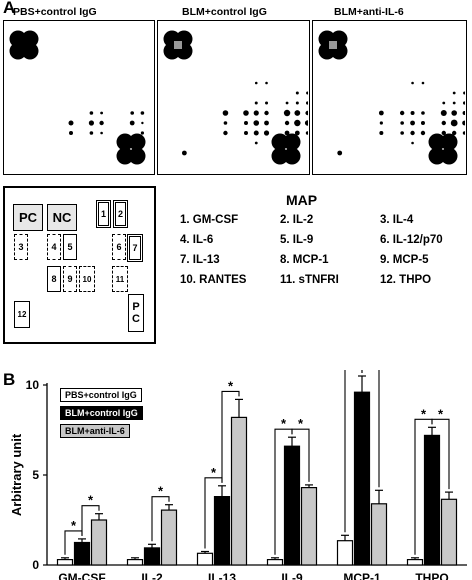 Image resolution: width=472 pixels, height=580 pixels. What do you see at coordinates (209, 220) in the screenshot?
I see `map-legend-item: 1. GM-CSF` at bounding box center [209, 220].